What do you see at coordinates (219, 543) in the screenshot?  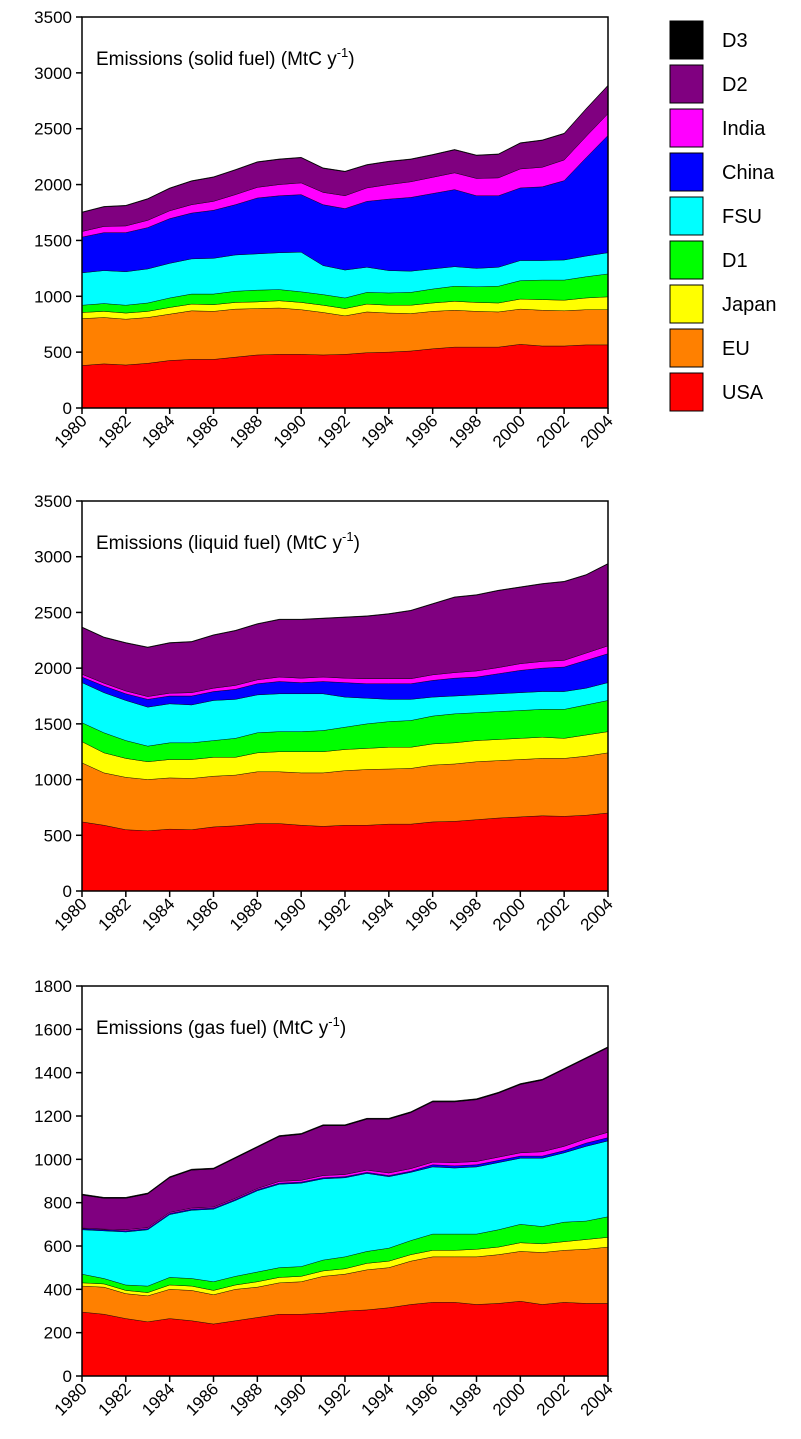 I see `chart-title-part: Emissions (liquid fuel) (MtC y` at bounding box center [219, 543].